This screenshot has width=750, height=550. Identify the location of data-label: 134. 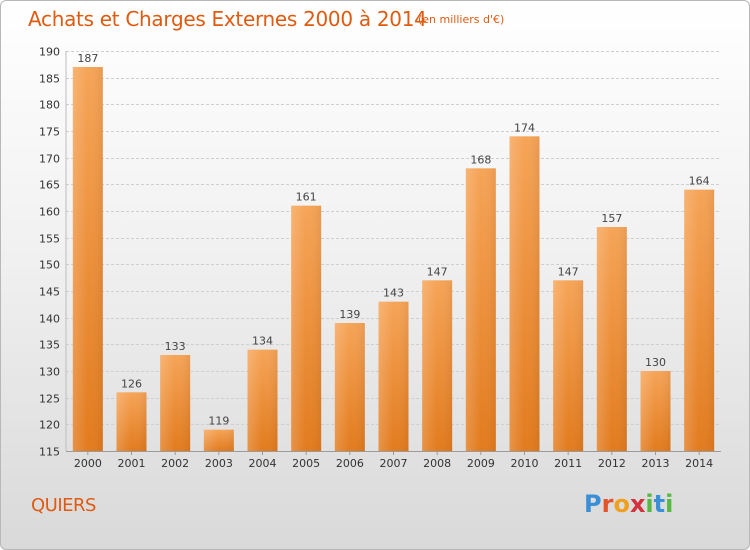
(262, 341).